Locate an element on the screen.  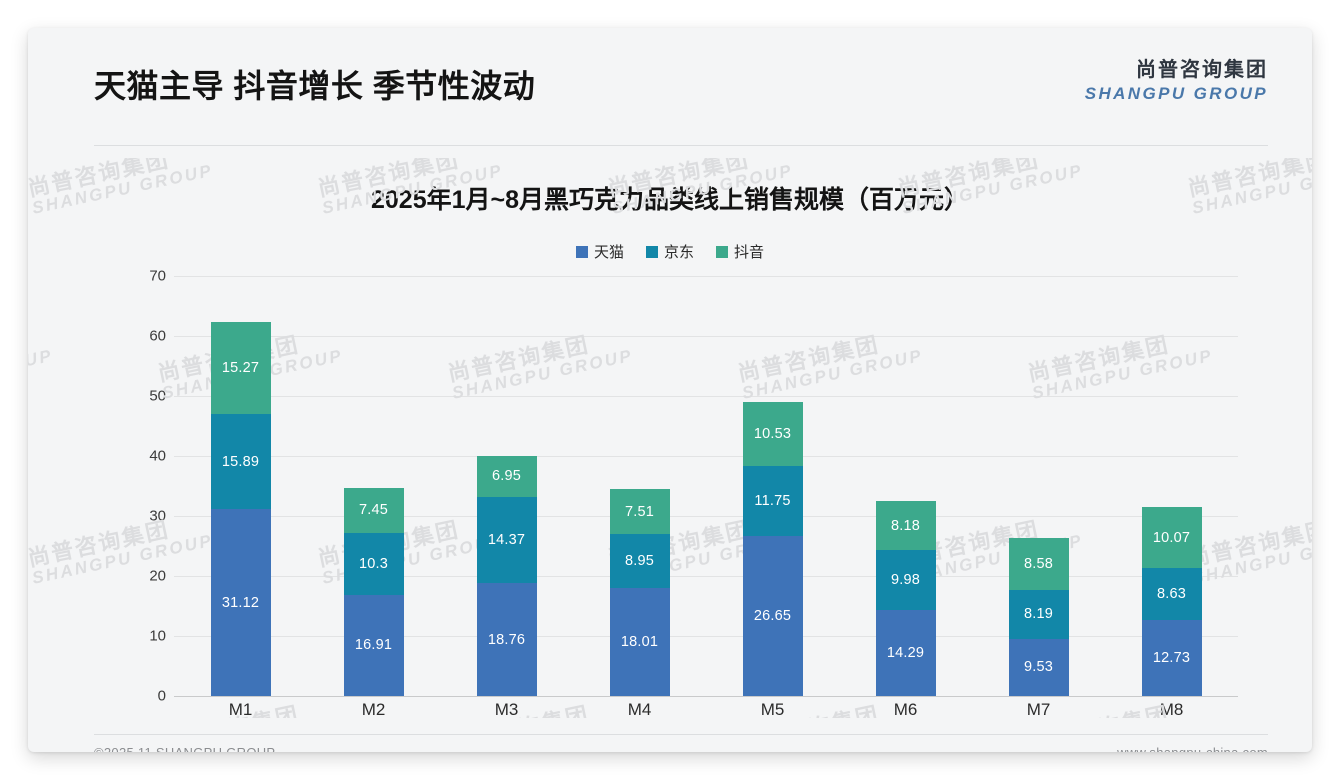
legend-item-天猫: 天猫 is located at coordinates (599, 251).